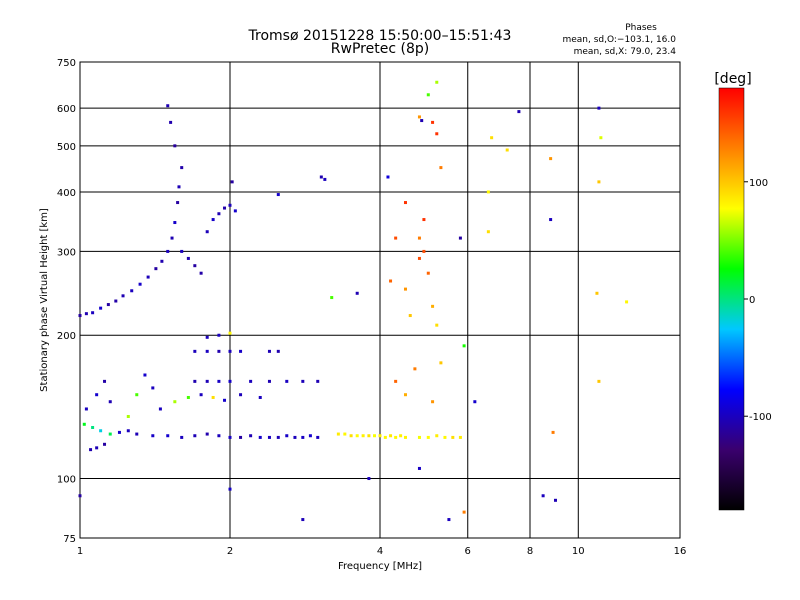 This screenshot has height=600, width=800. What do you see at coordinates (732, 79) in the screenshot?
I see `colorbar-label: [deg]` at bounding box center [732, 79].